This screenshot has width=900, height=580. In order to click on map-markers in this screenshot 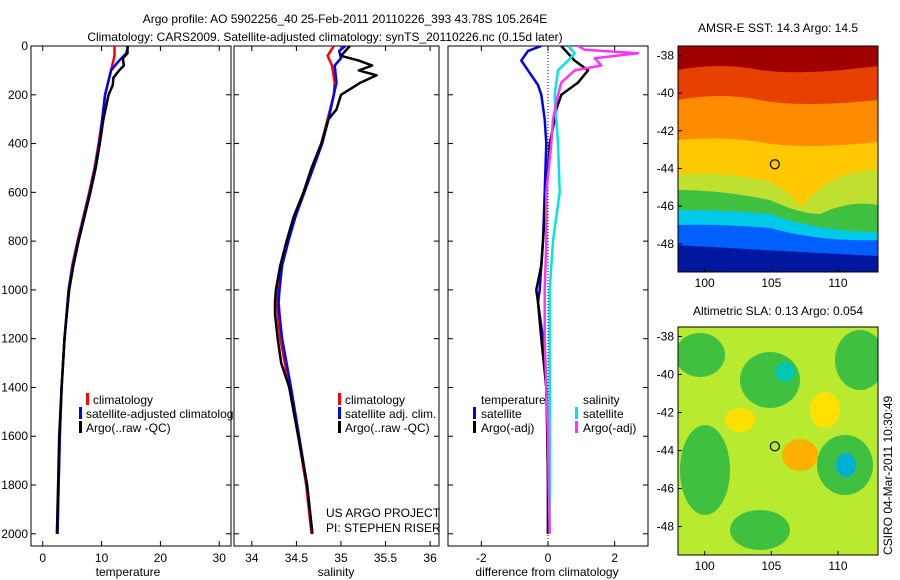, I will do `click(774, 305)`.